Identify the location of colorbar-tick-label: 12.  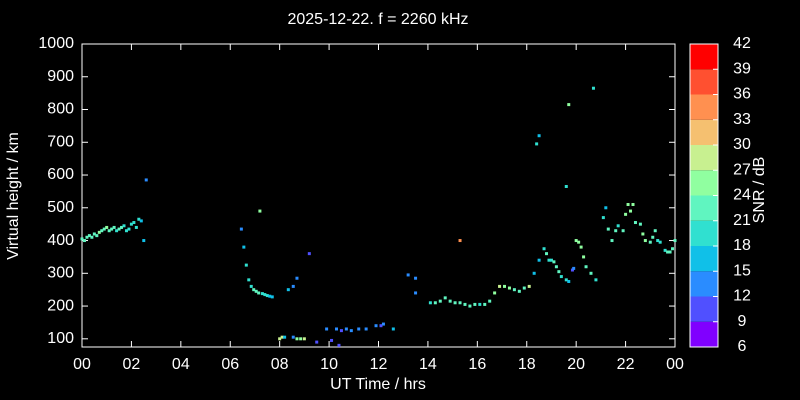
(742, 296).